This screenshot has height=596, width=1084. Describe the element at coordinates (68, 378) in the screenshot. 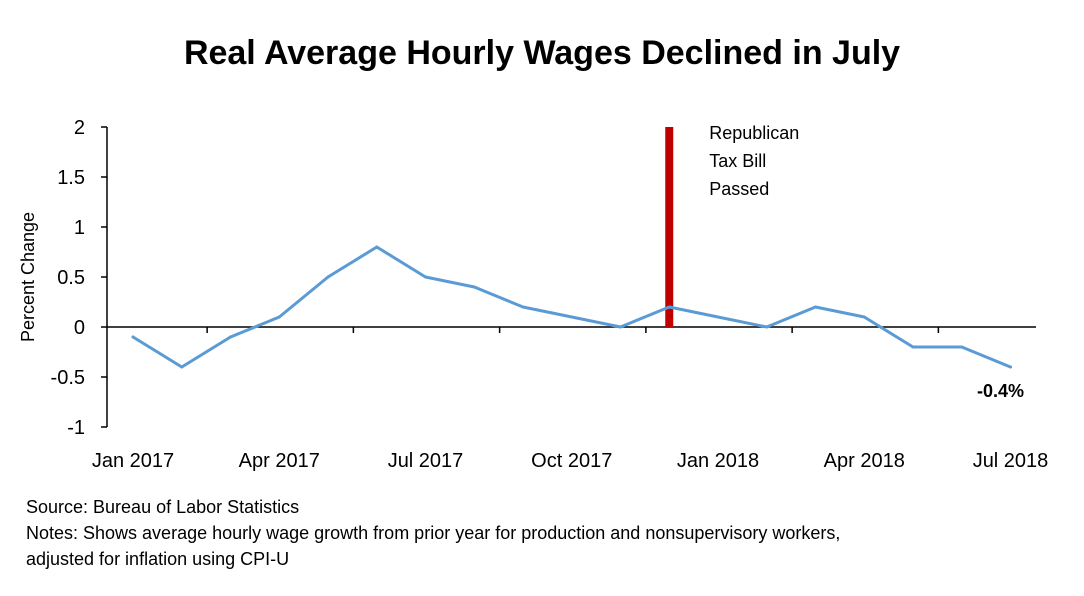

I see `y-tick-label: -0.5` at that location.